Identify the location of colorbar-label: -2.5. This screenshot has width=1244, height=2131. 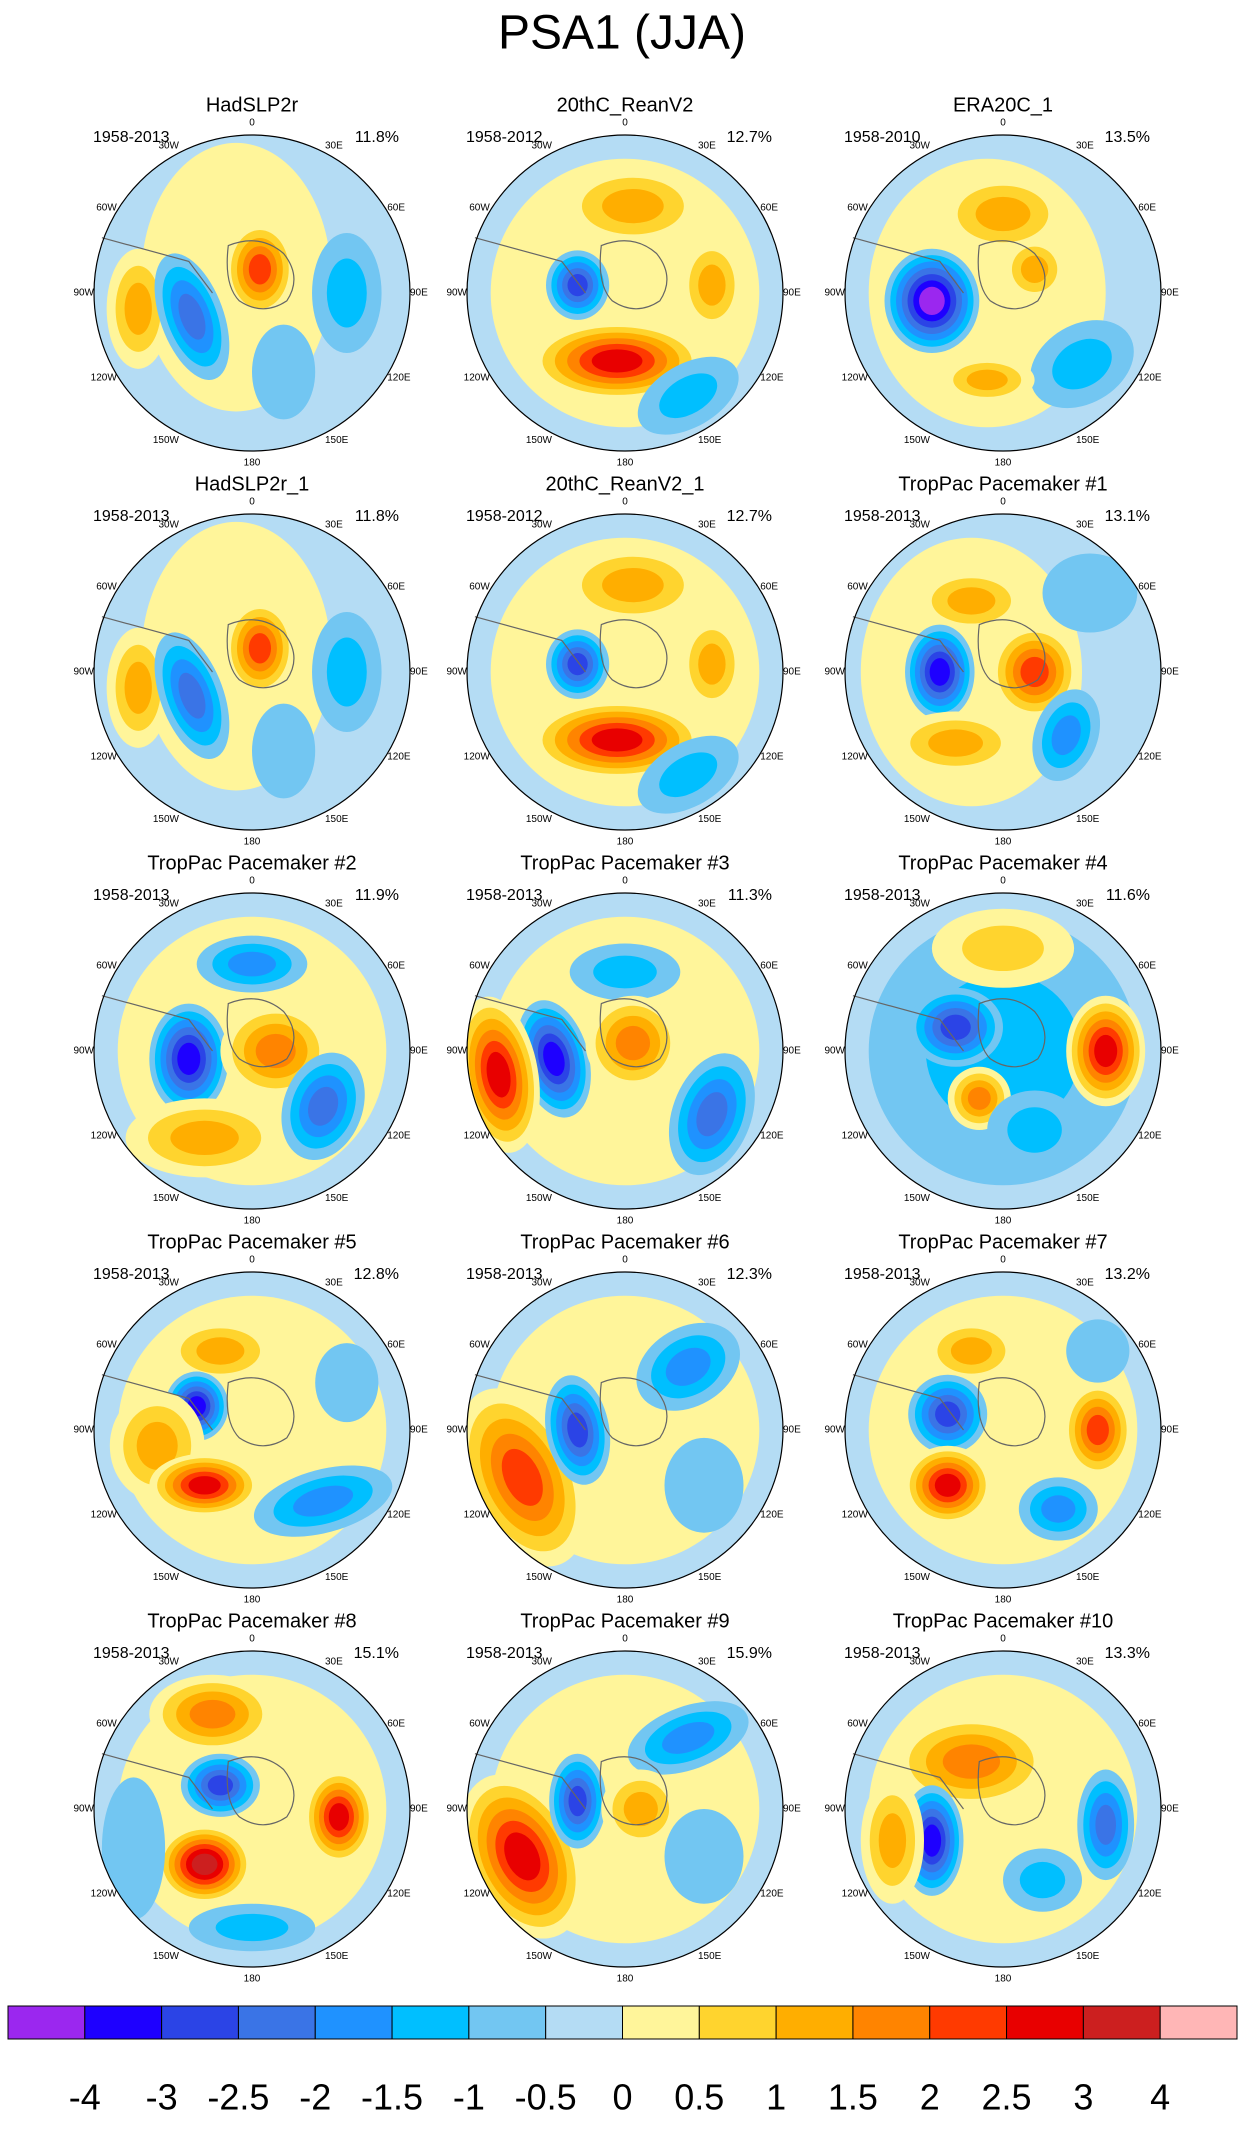
(238, 2097).